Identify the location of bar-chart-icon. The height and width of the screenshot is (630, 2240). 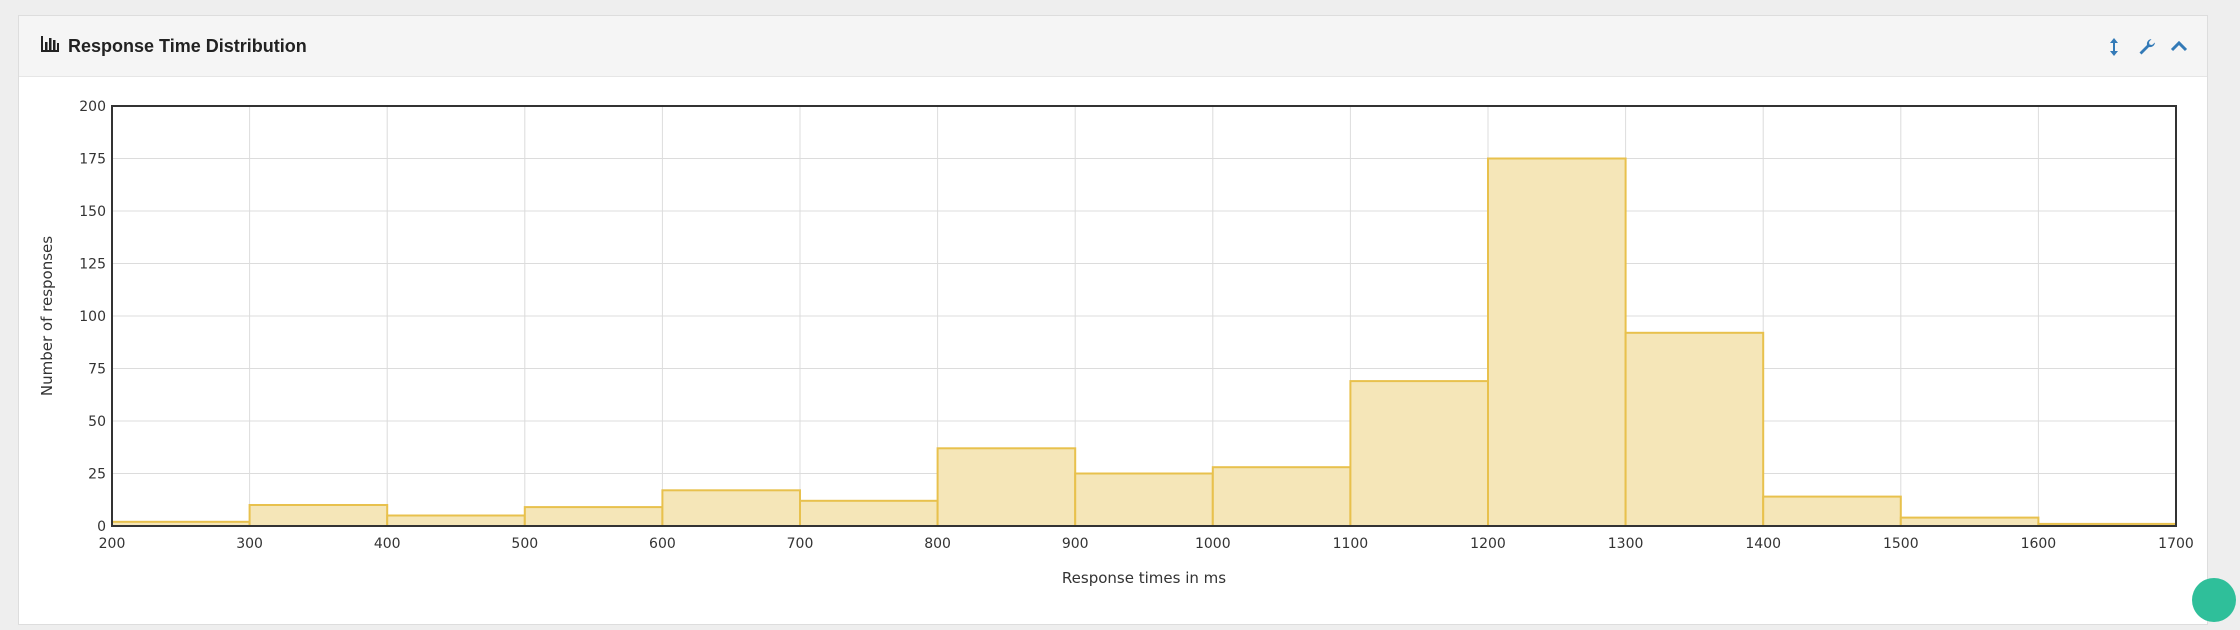
(50, 46).